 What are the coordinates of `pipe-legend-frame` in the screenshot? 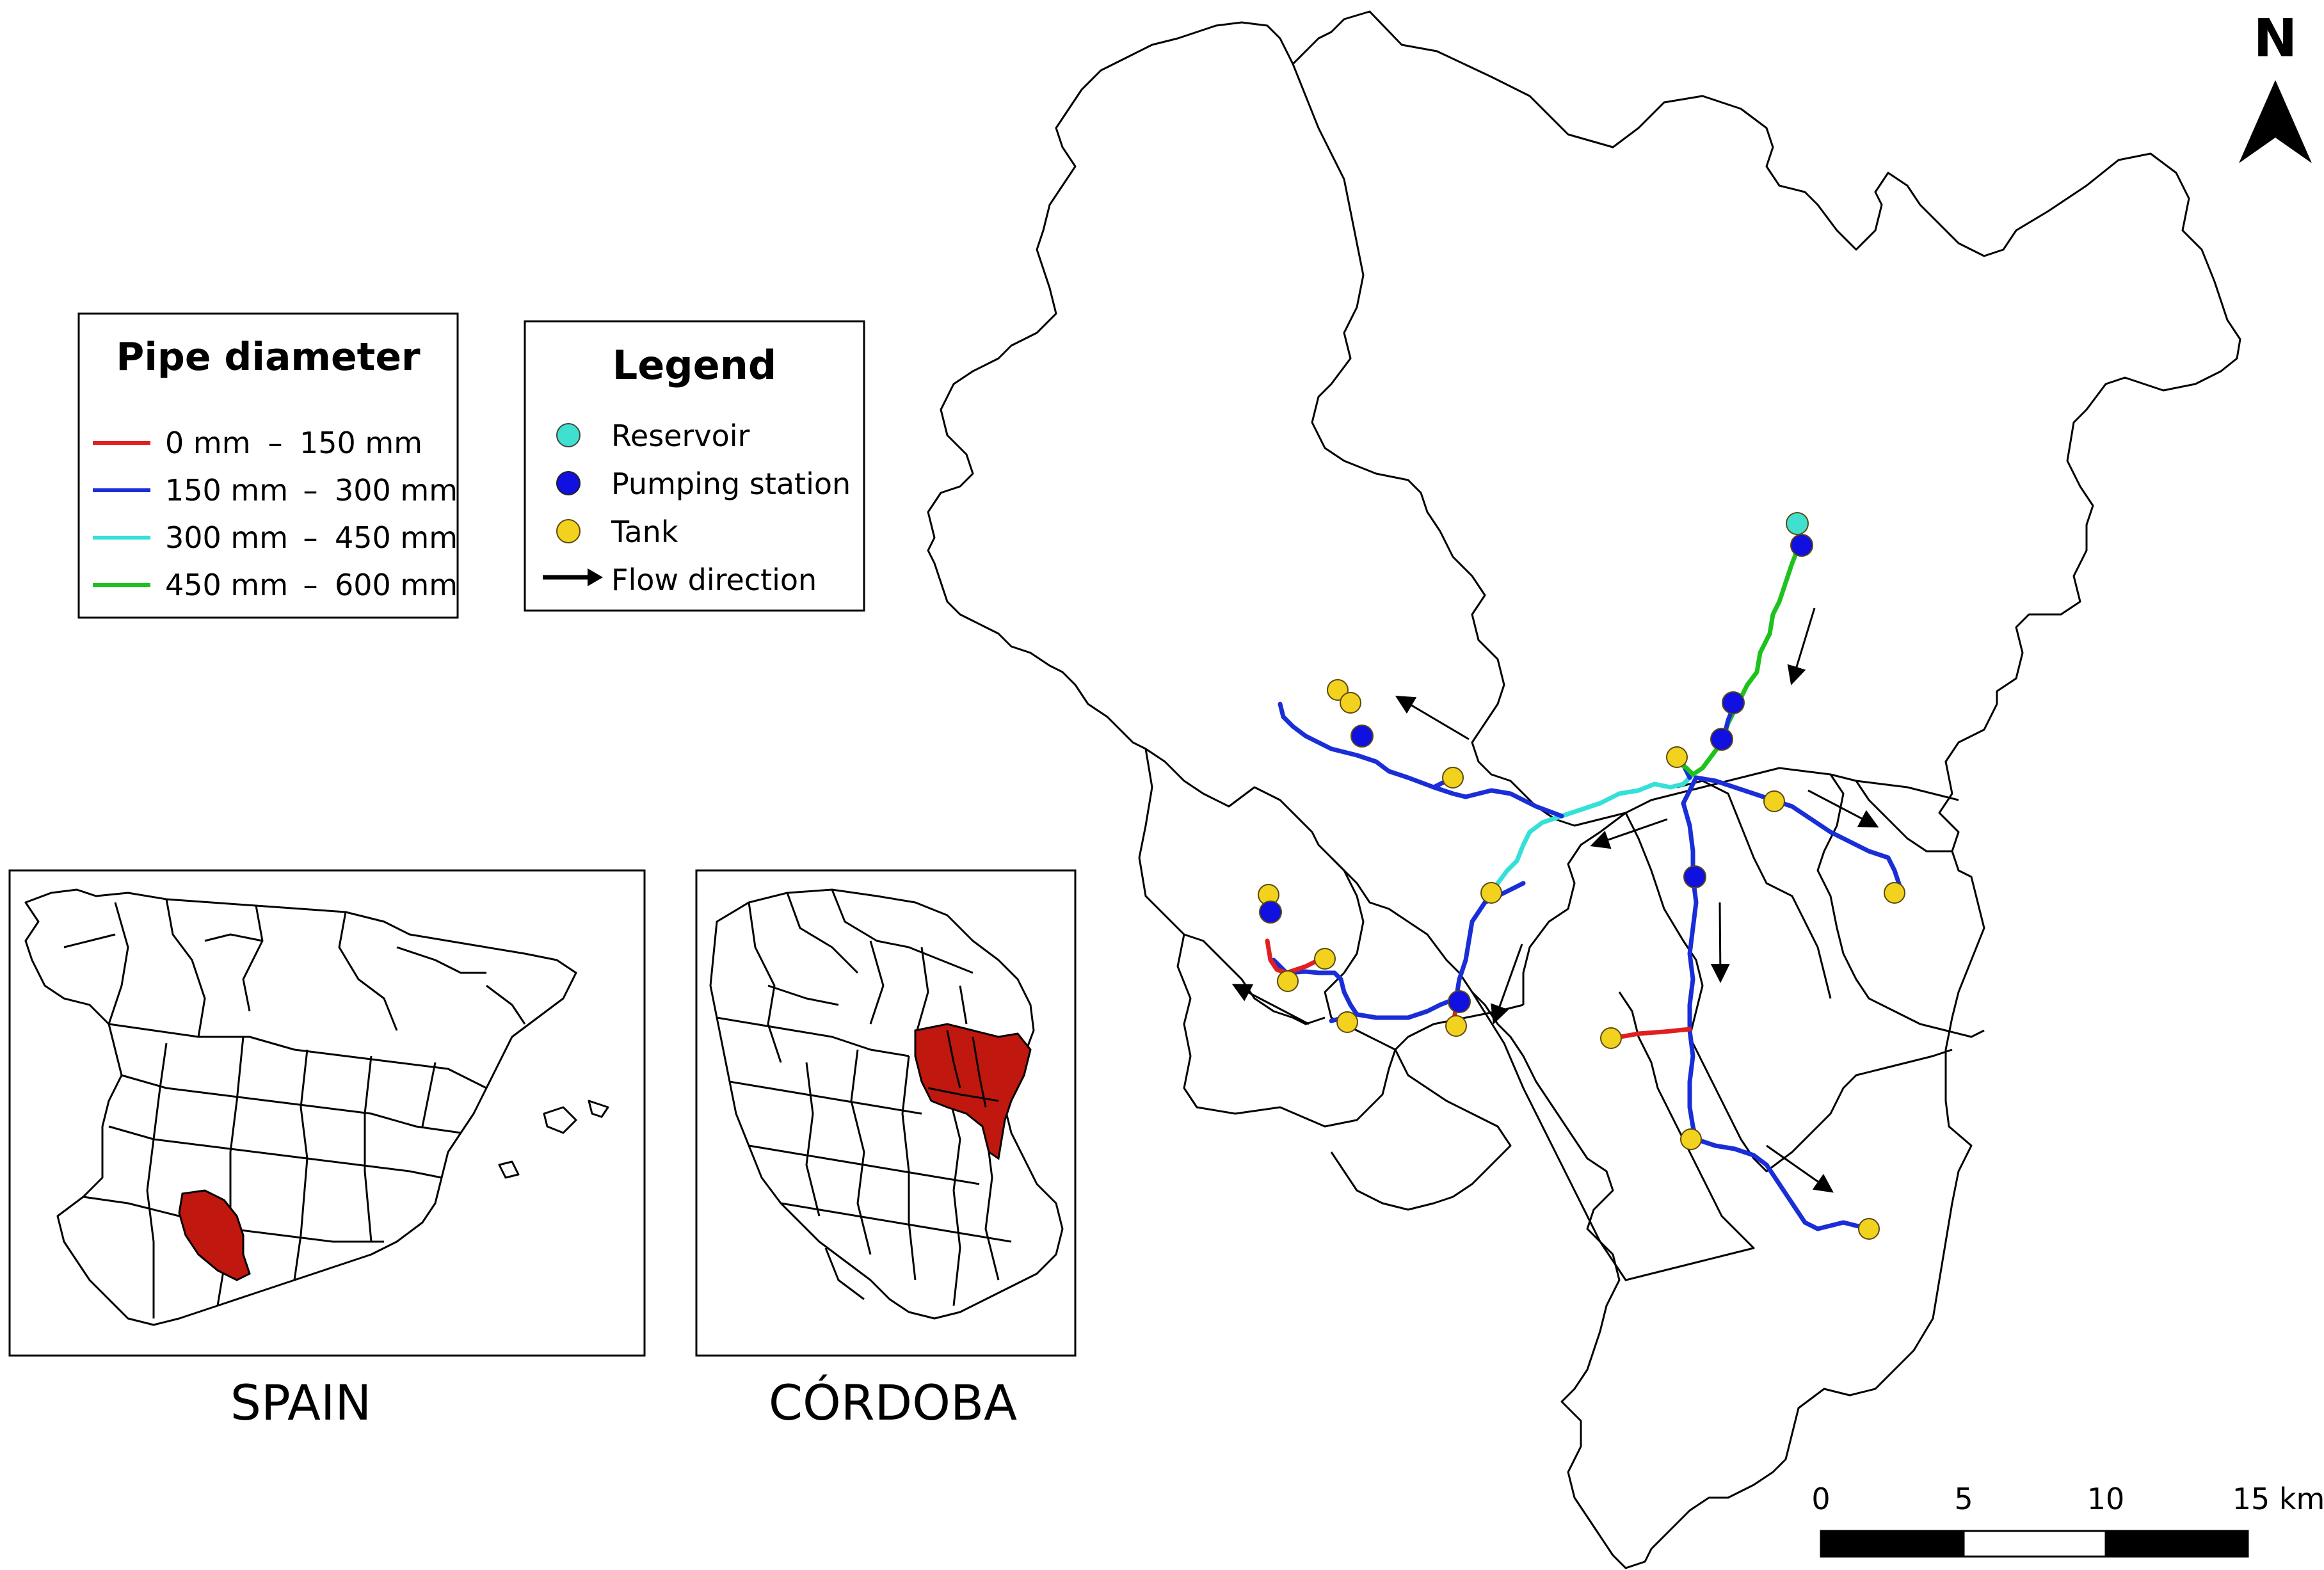 It's located at (268, 465).